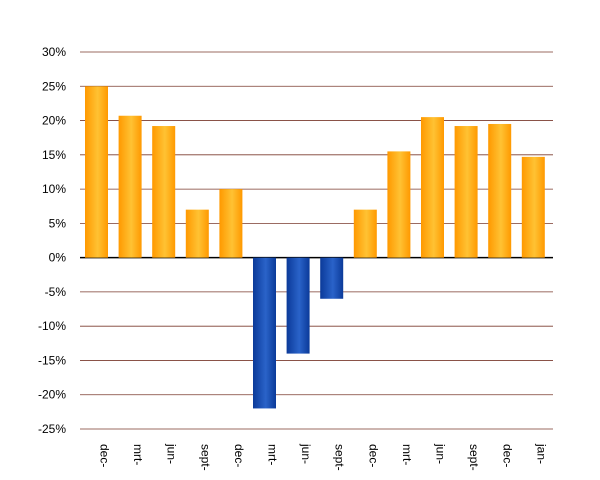  Describe the element at coordinates (52, 395) in the screenshot. I see `y-tick-label: -20%` at that location.